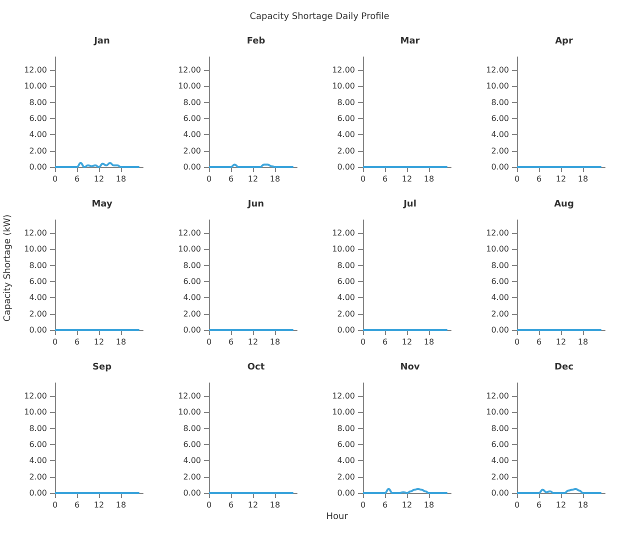 The width and height of the screenshot is (639, 537). I want to click on chart-title: Apr, so click(564, 41).